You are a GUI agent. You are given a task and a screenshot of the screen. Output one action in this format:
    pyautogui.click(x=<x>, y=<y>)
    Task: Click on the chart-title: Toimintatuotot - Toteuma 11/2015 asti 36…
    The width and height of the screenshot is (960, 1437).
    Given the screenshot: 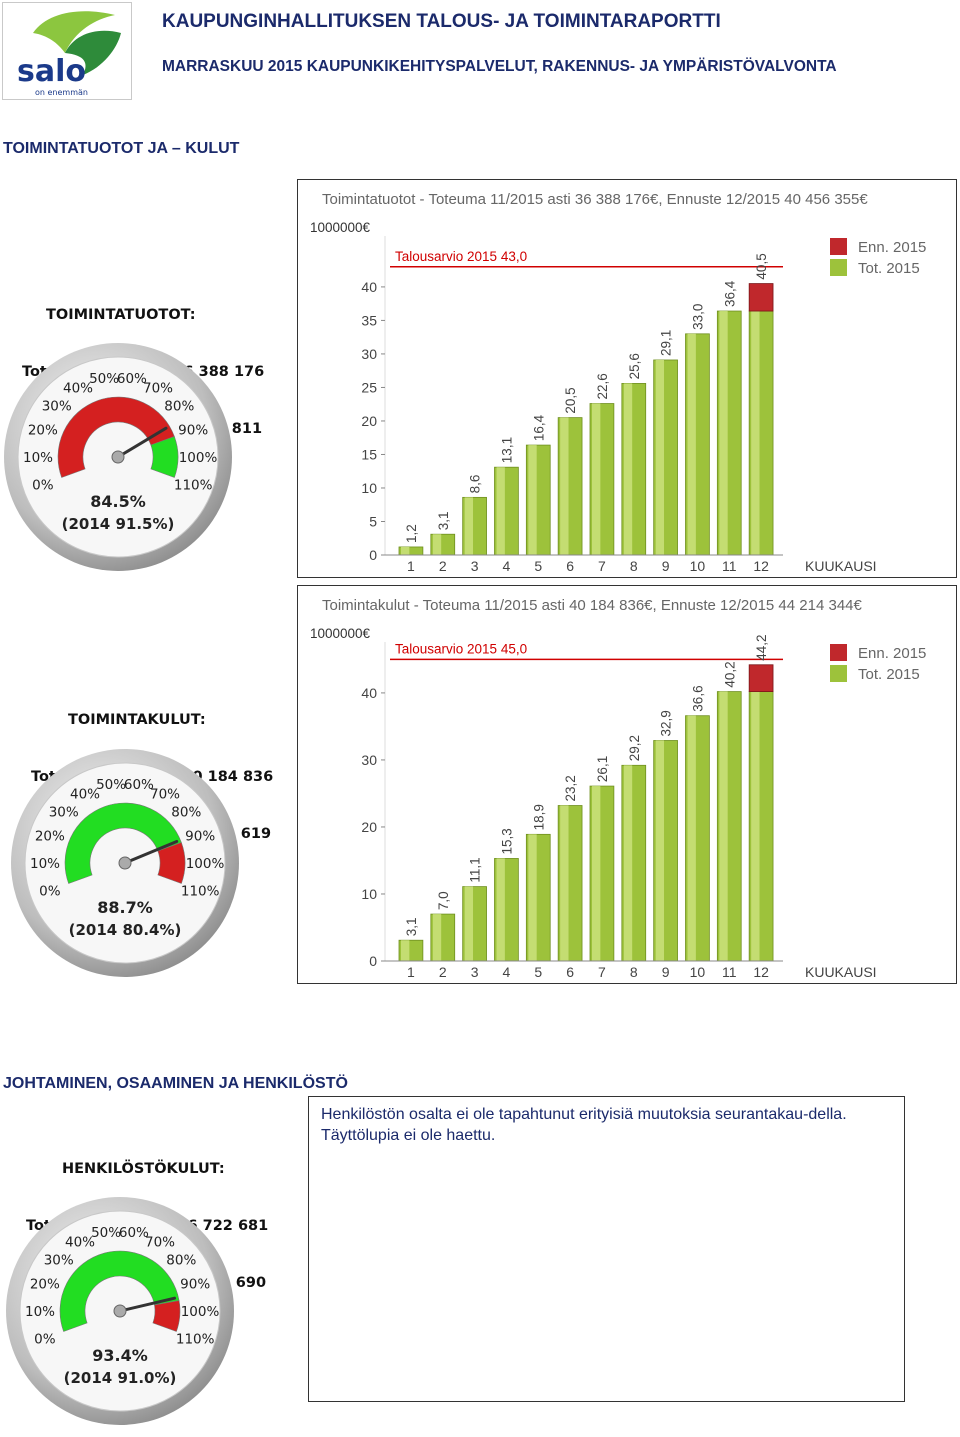 What is the action you would take?
    pyautogui.click(x=595, y=199)
    